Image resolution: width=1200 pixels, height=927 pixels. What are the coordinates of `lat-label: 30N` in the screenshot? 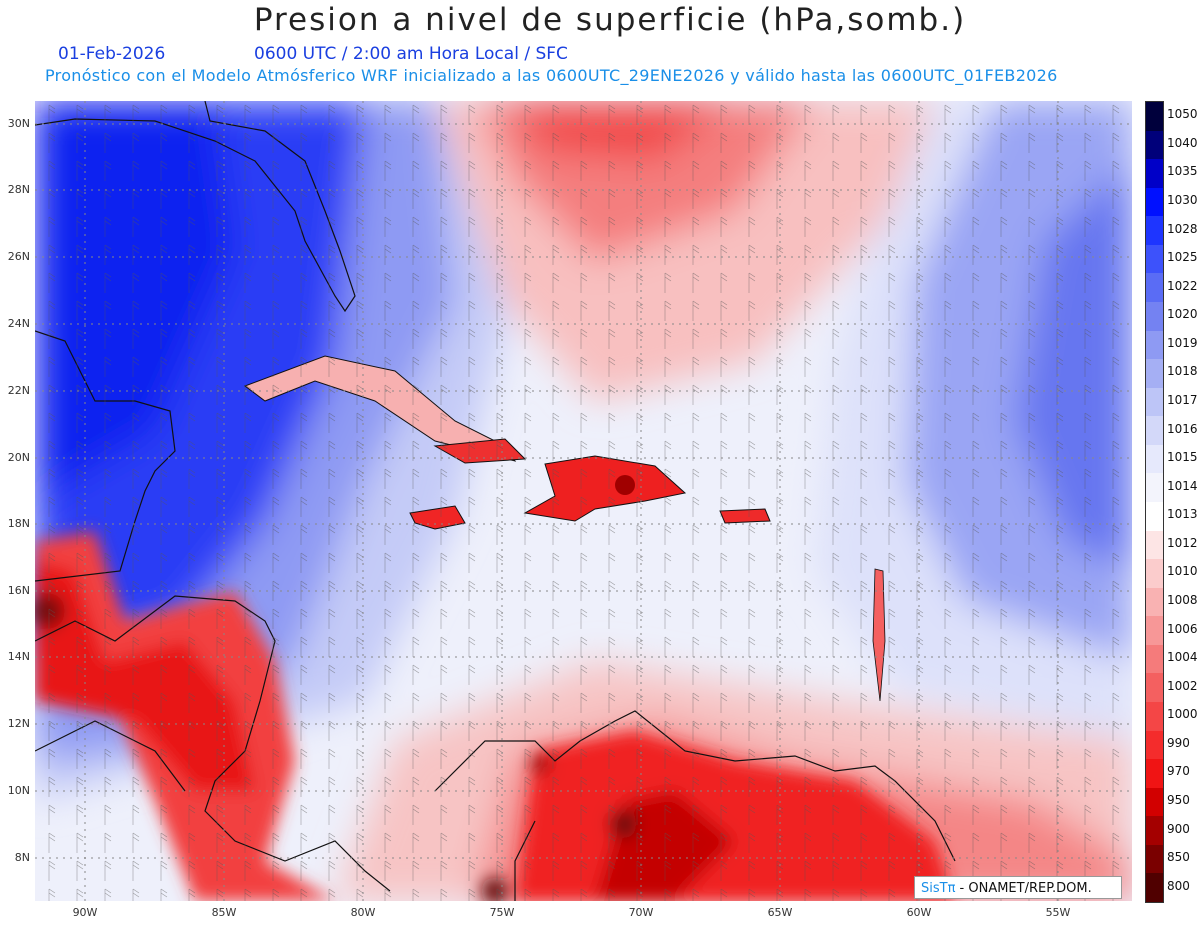 It's located at (18, 123).